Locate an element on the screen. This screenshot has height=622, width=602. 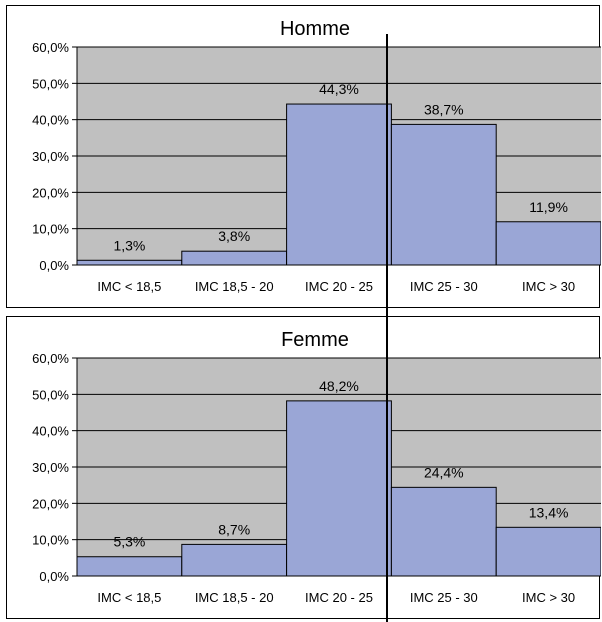
data-label: 5,3% is located at coordinates (129, 542).